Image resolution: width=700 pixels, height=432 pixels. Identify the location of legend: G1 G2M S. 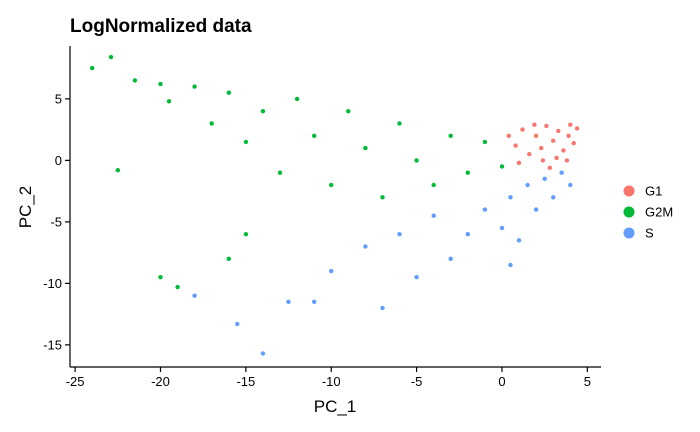
(648, 212).